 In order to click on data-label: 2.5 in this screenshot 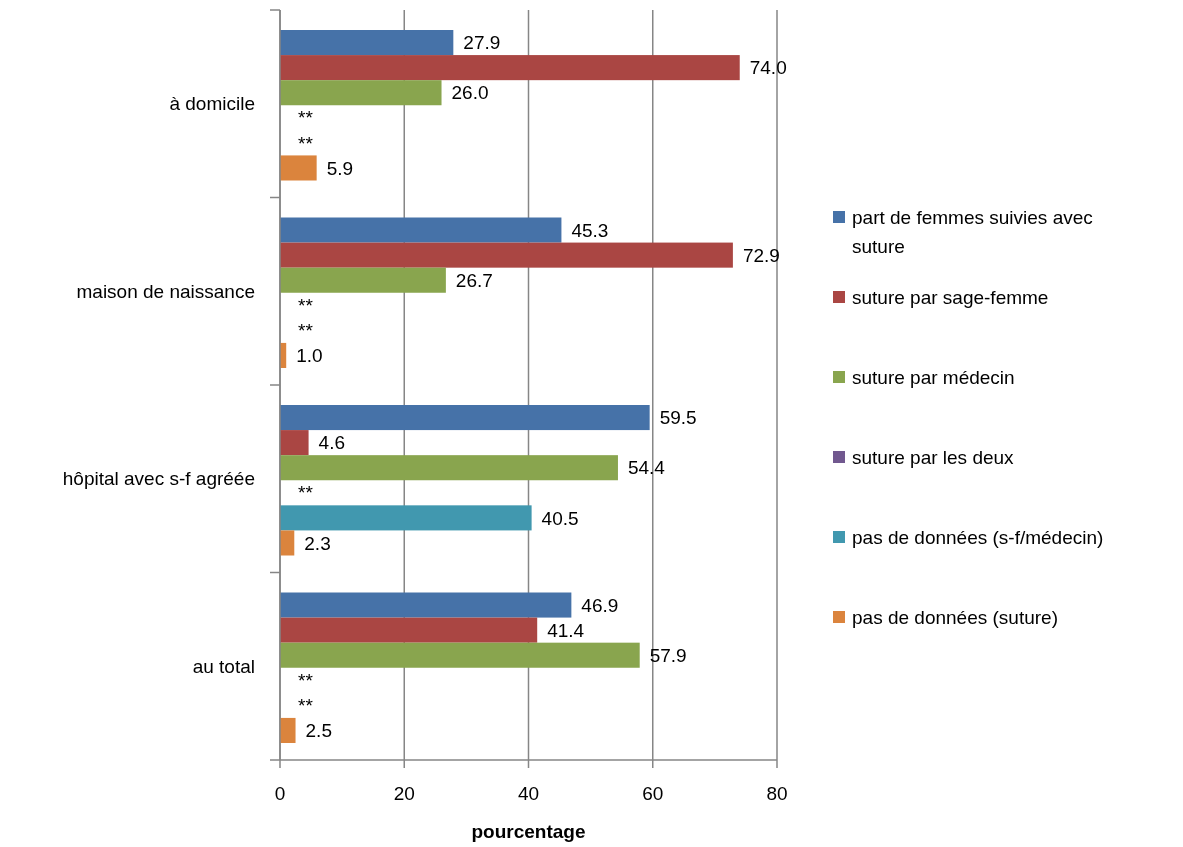, I will do `click(318, 731)`.